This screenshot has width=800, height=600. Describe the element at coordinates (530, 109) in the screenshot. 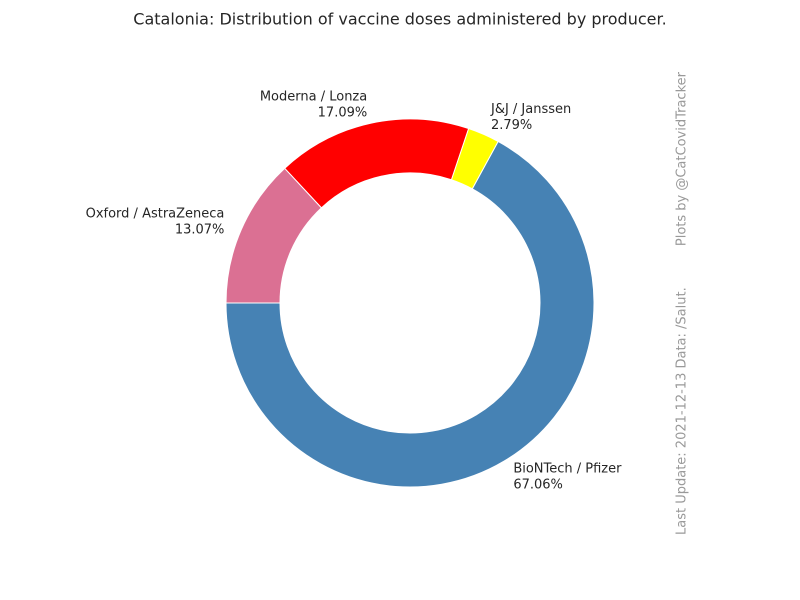

I see `segment-label: J&J / Janssen` at that location.